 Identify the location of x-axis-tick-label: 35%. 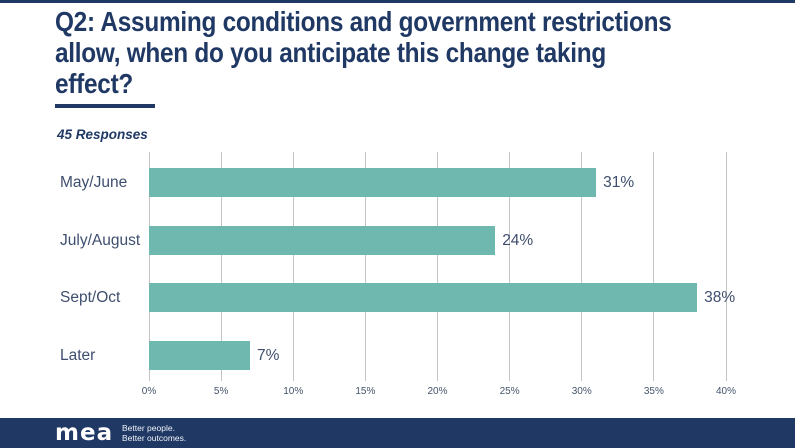
(653, 391).